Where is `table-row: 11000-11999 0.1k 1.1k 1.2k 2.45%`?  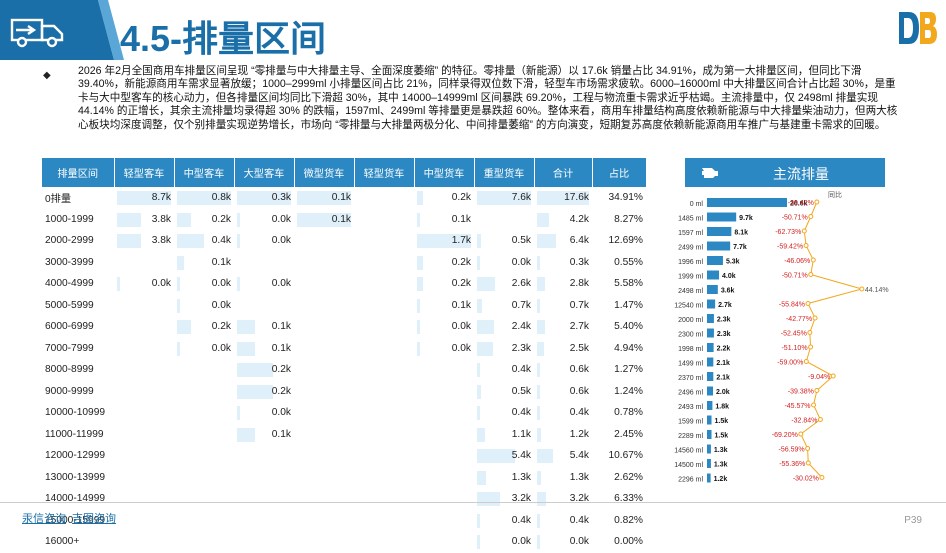 table-row: 11000-11999 0.1k 1.1k 1.2k 2.45% is located at coordinates (344, 435).